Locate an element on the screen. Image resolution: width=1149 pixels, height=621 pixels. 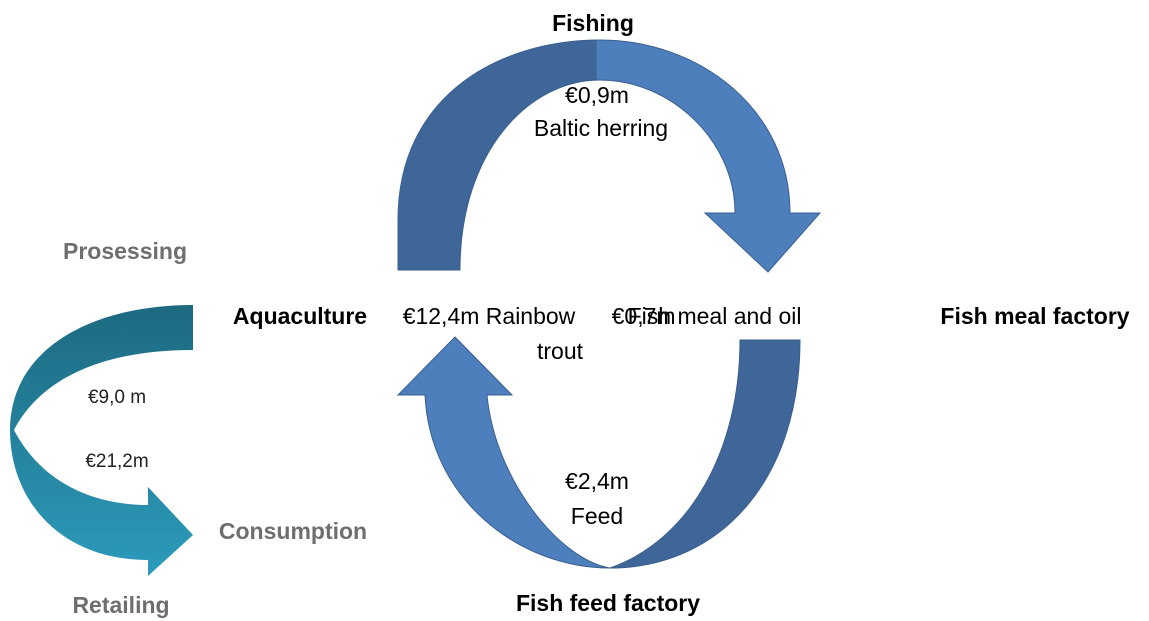
node-label: Fish meal factory is located at coordinates (1034, 316).